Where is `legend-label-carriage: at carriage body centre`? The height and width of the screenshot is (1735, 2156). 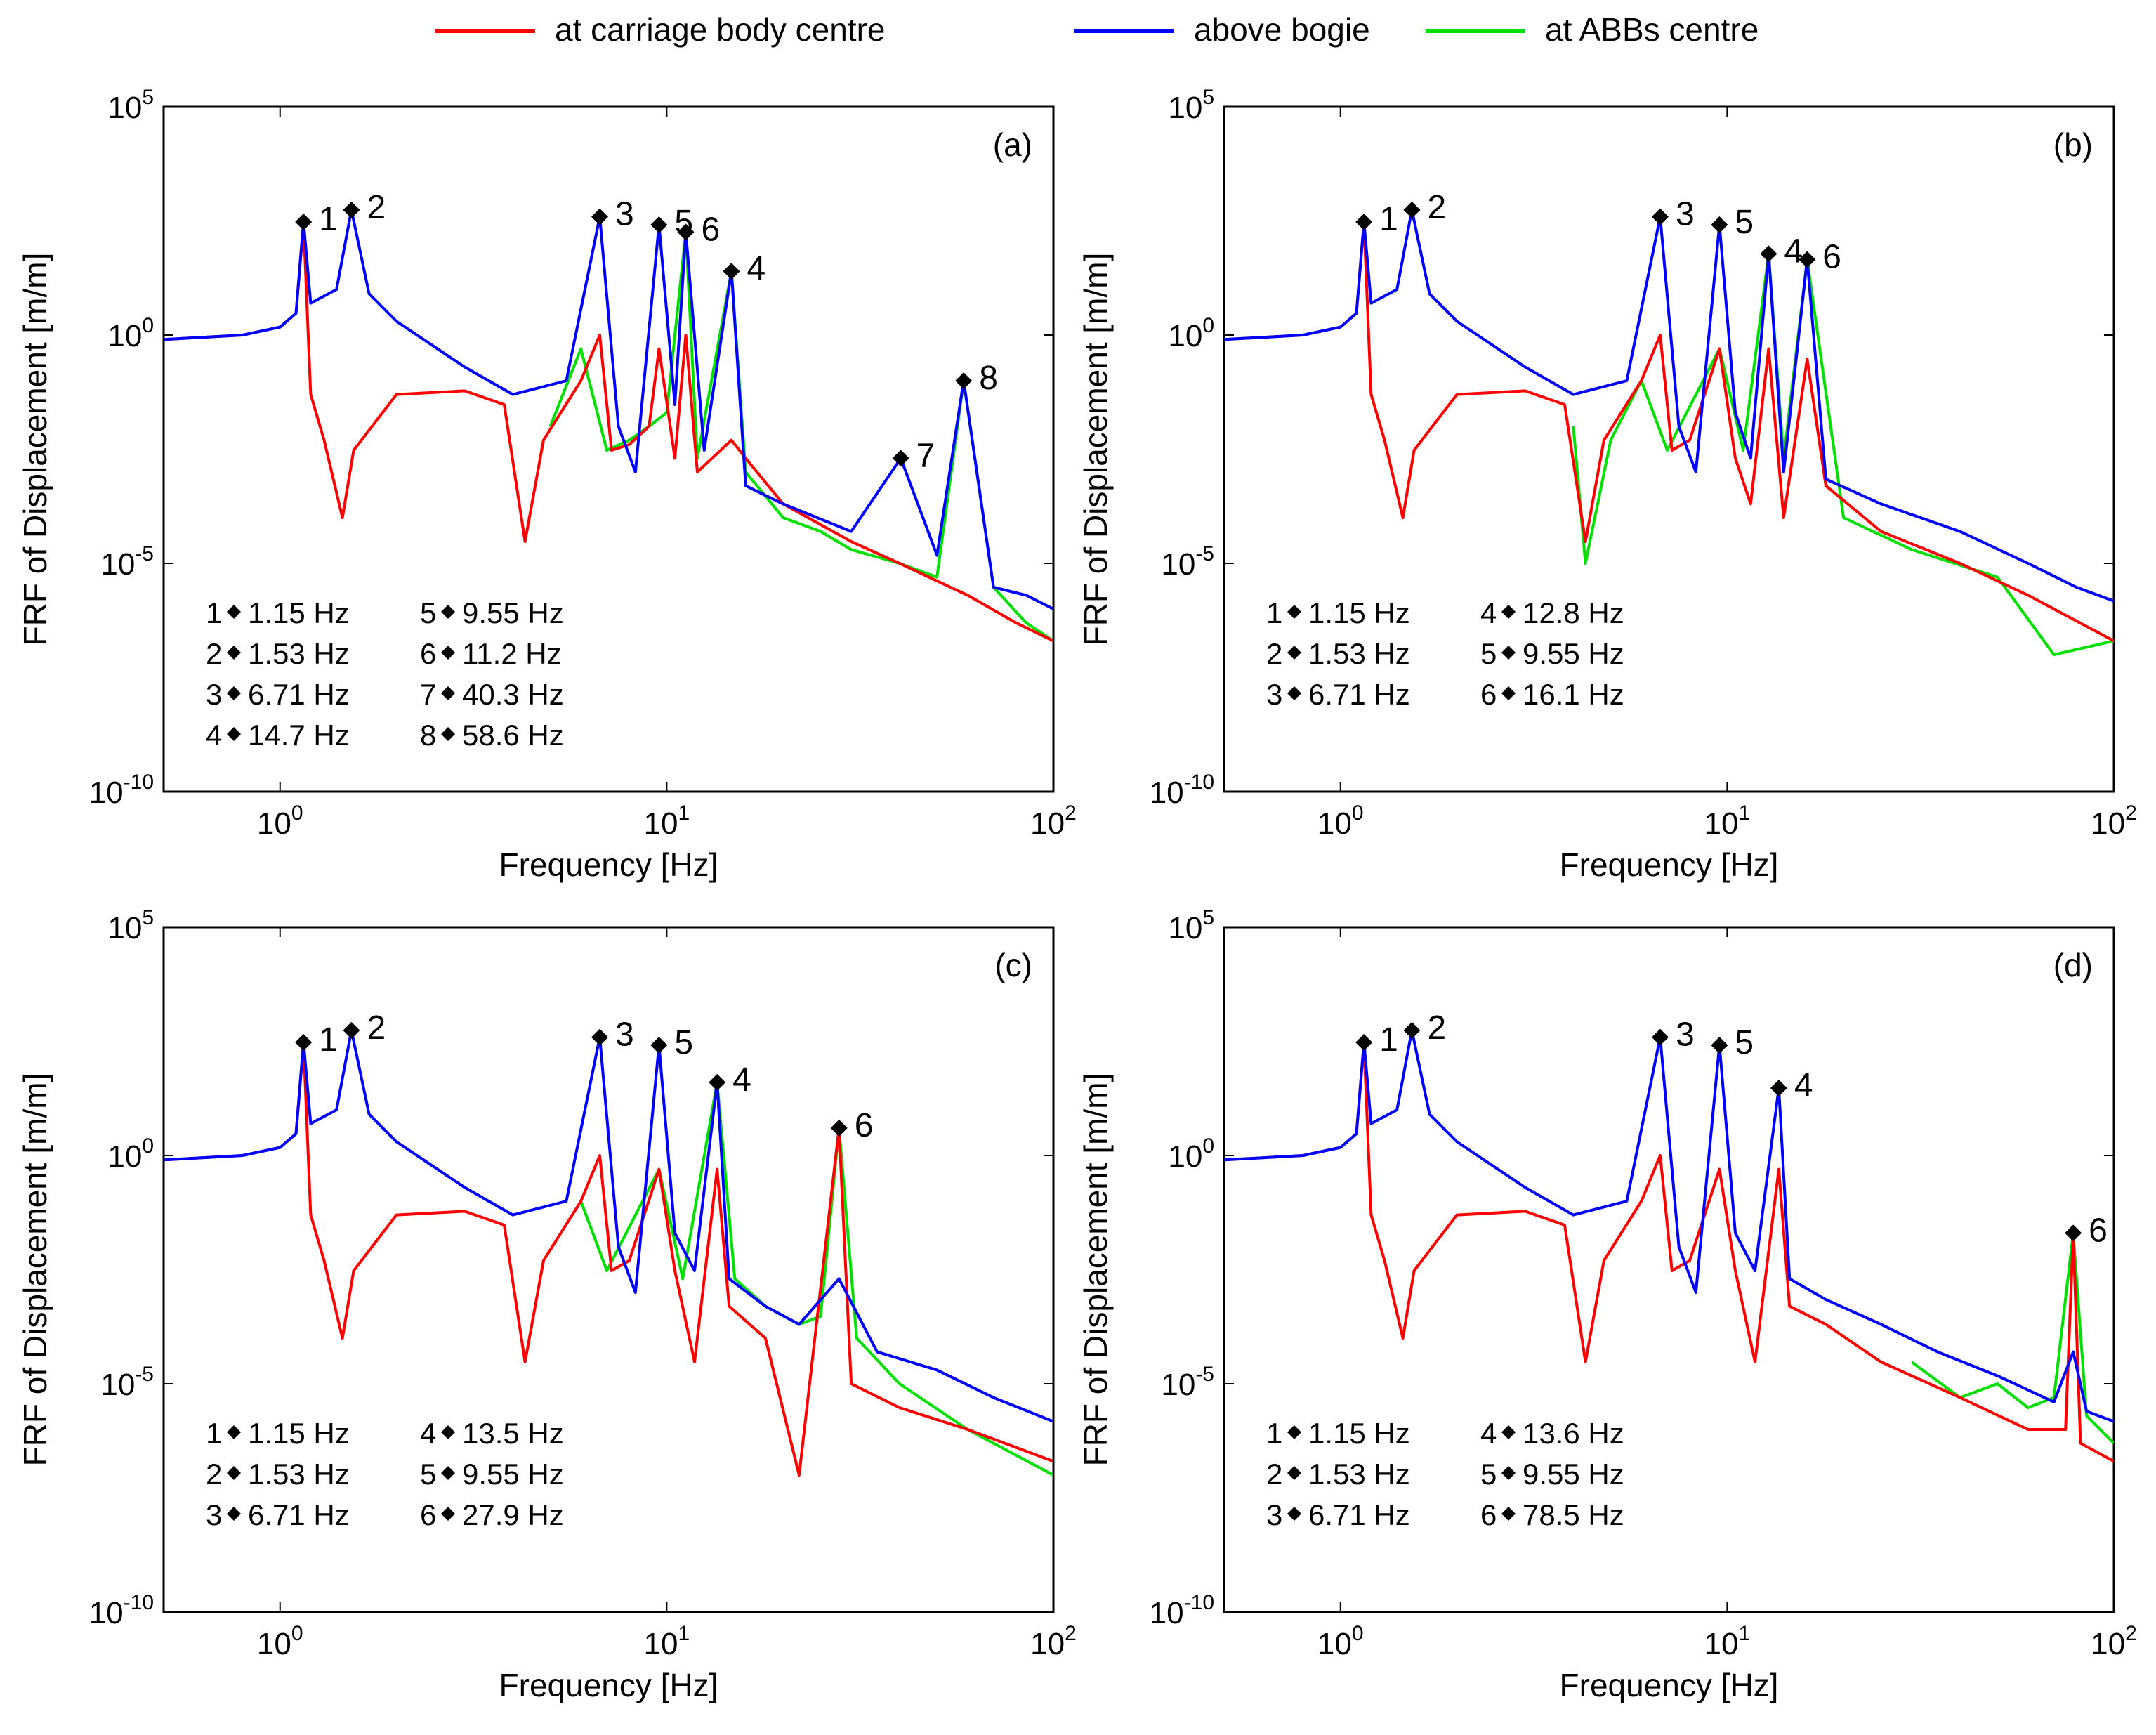
legend-label-carriage: at carriage body centre is located at coordinates (720, 30).